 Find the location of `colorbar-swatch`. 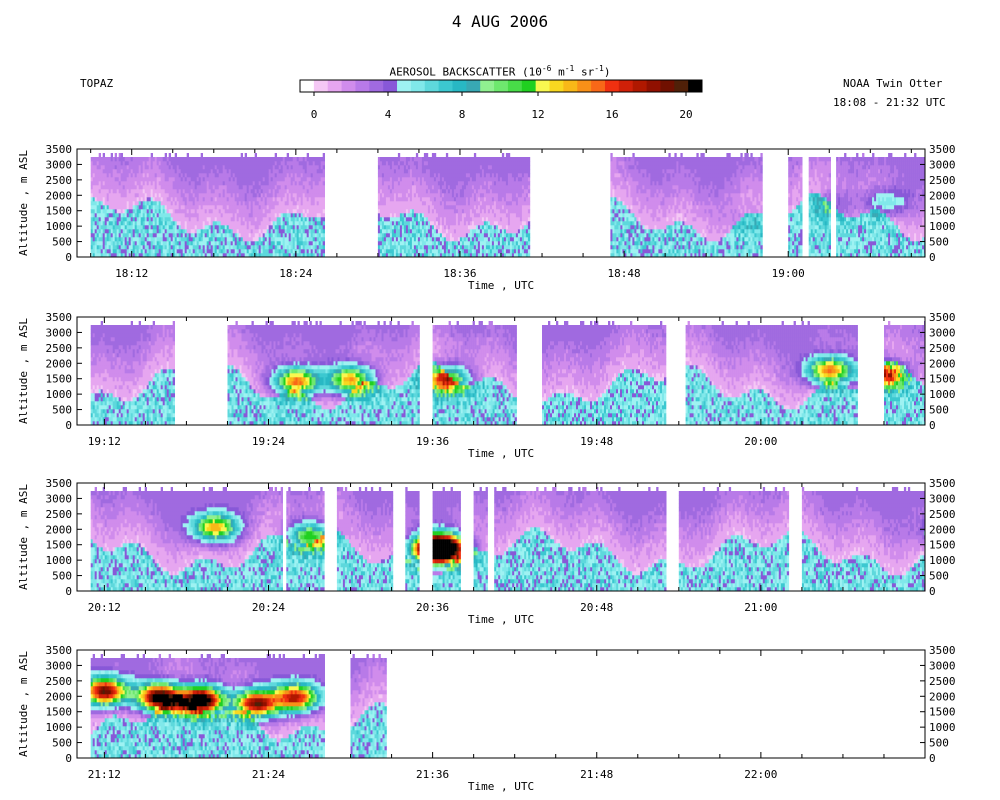

colorbar-swatch is located at coordinates (459, 86).